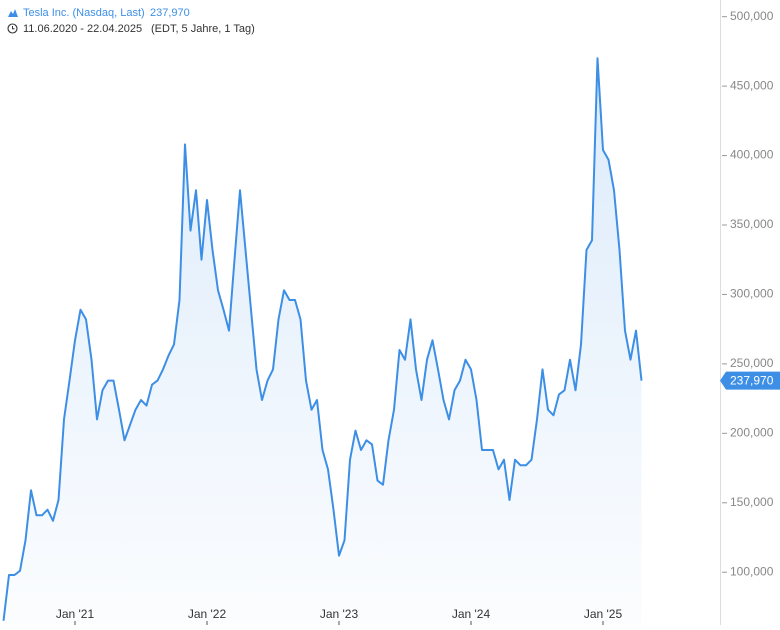 This screenshot has height=630, width=780. I want to click on last-price-label: 237,970, so click(752, 380).